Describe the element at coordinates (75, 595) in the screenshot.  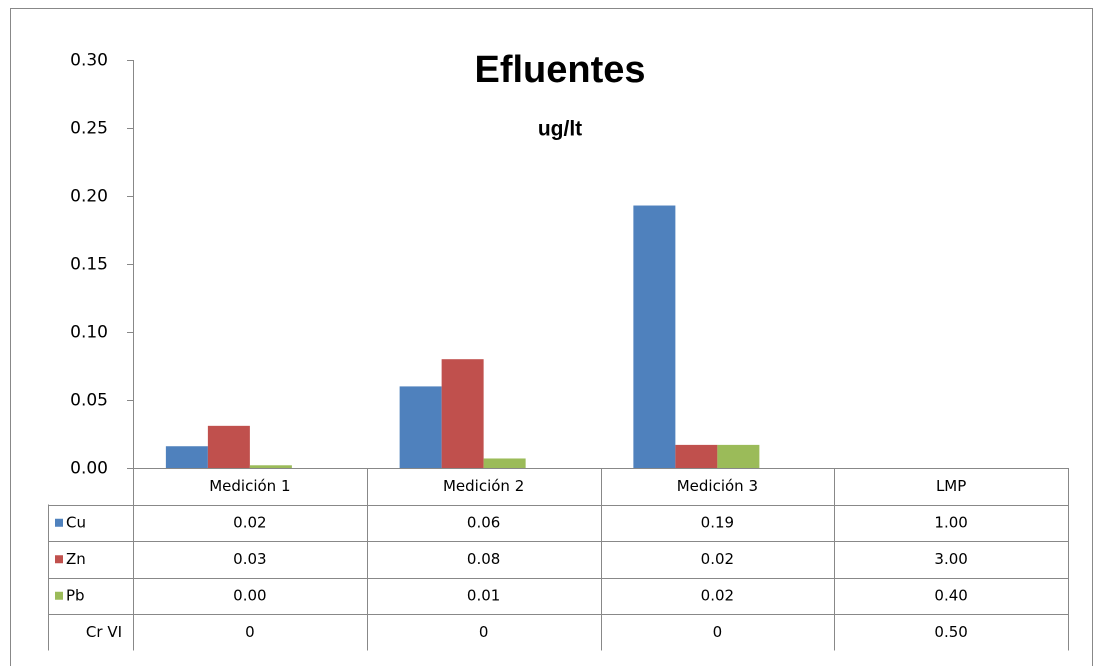
I see `legend-label: Pb` at that location.